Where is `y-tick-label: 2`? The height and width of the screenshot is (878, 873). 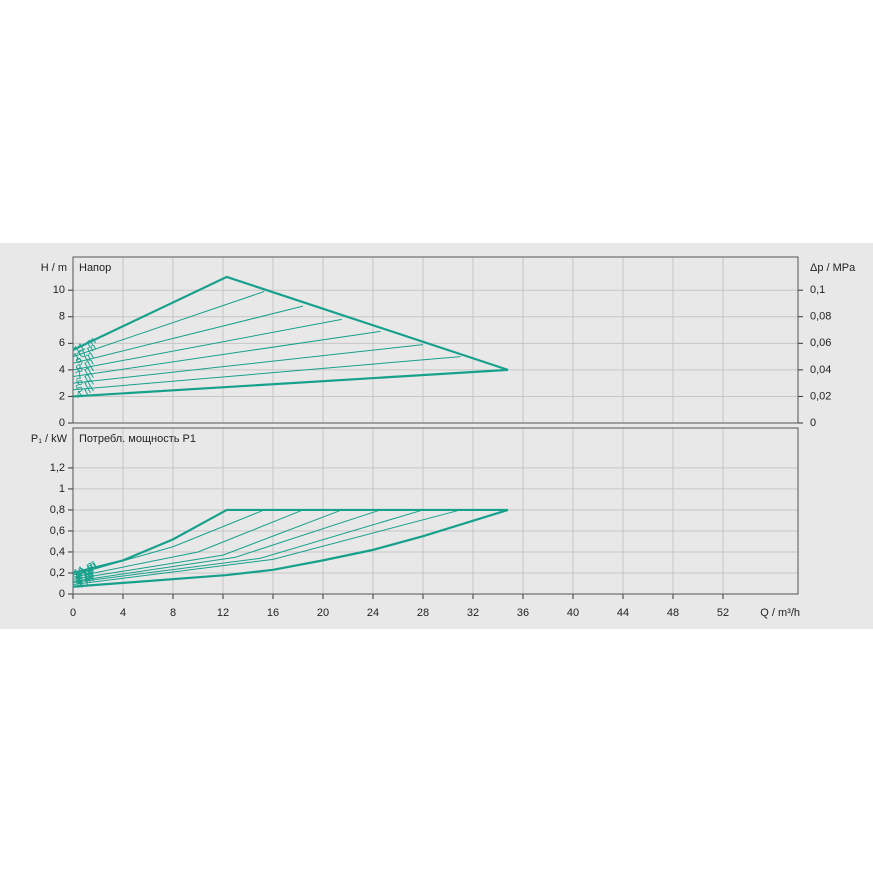 y-tick-label: 2 is located at coordinates (62, 396).